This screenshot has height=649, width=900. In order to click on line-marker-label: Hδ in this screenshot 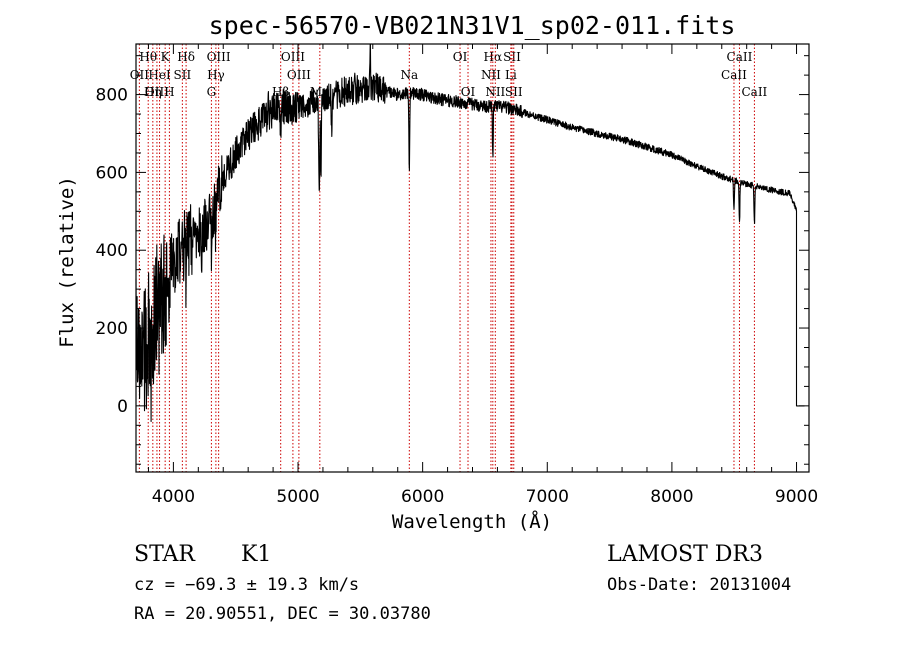, I will do `click(186, 57)`.